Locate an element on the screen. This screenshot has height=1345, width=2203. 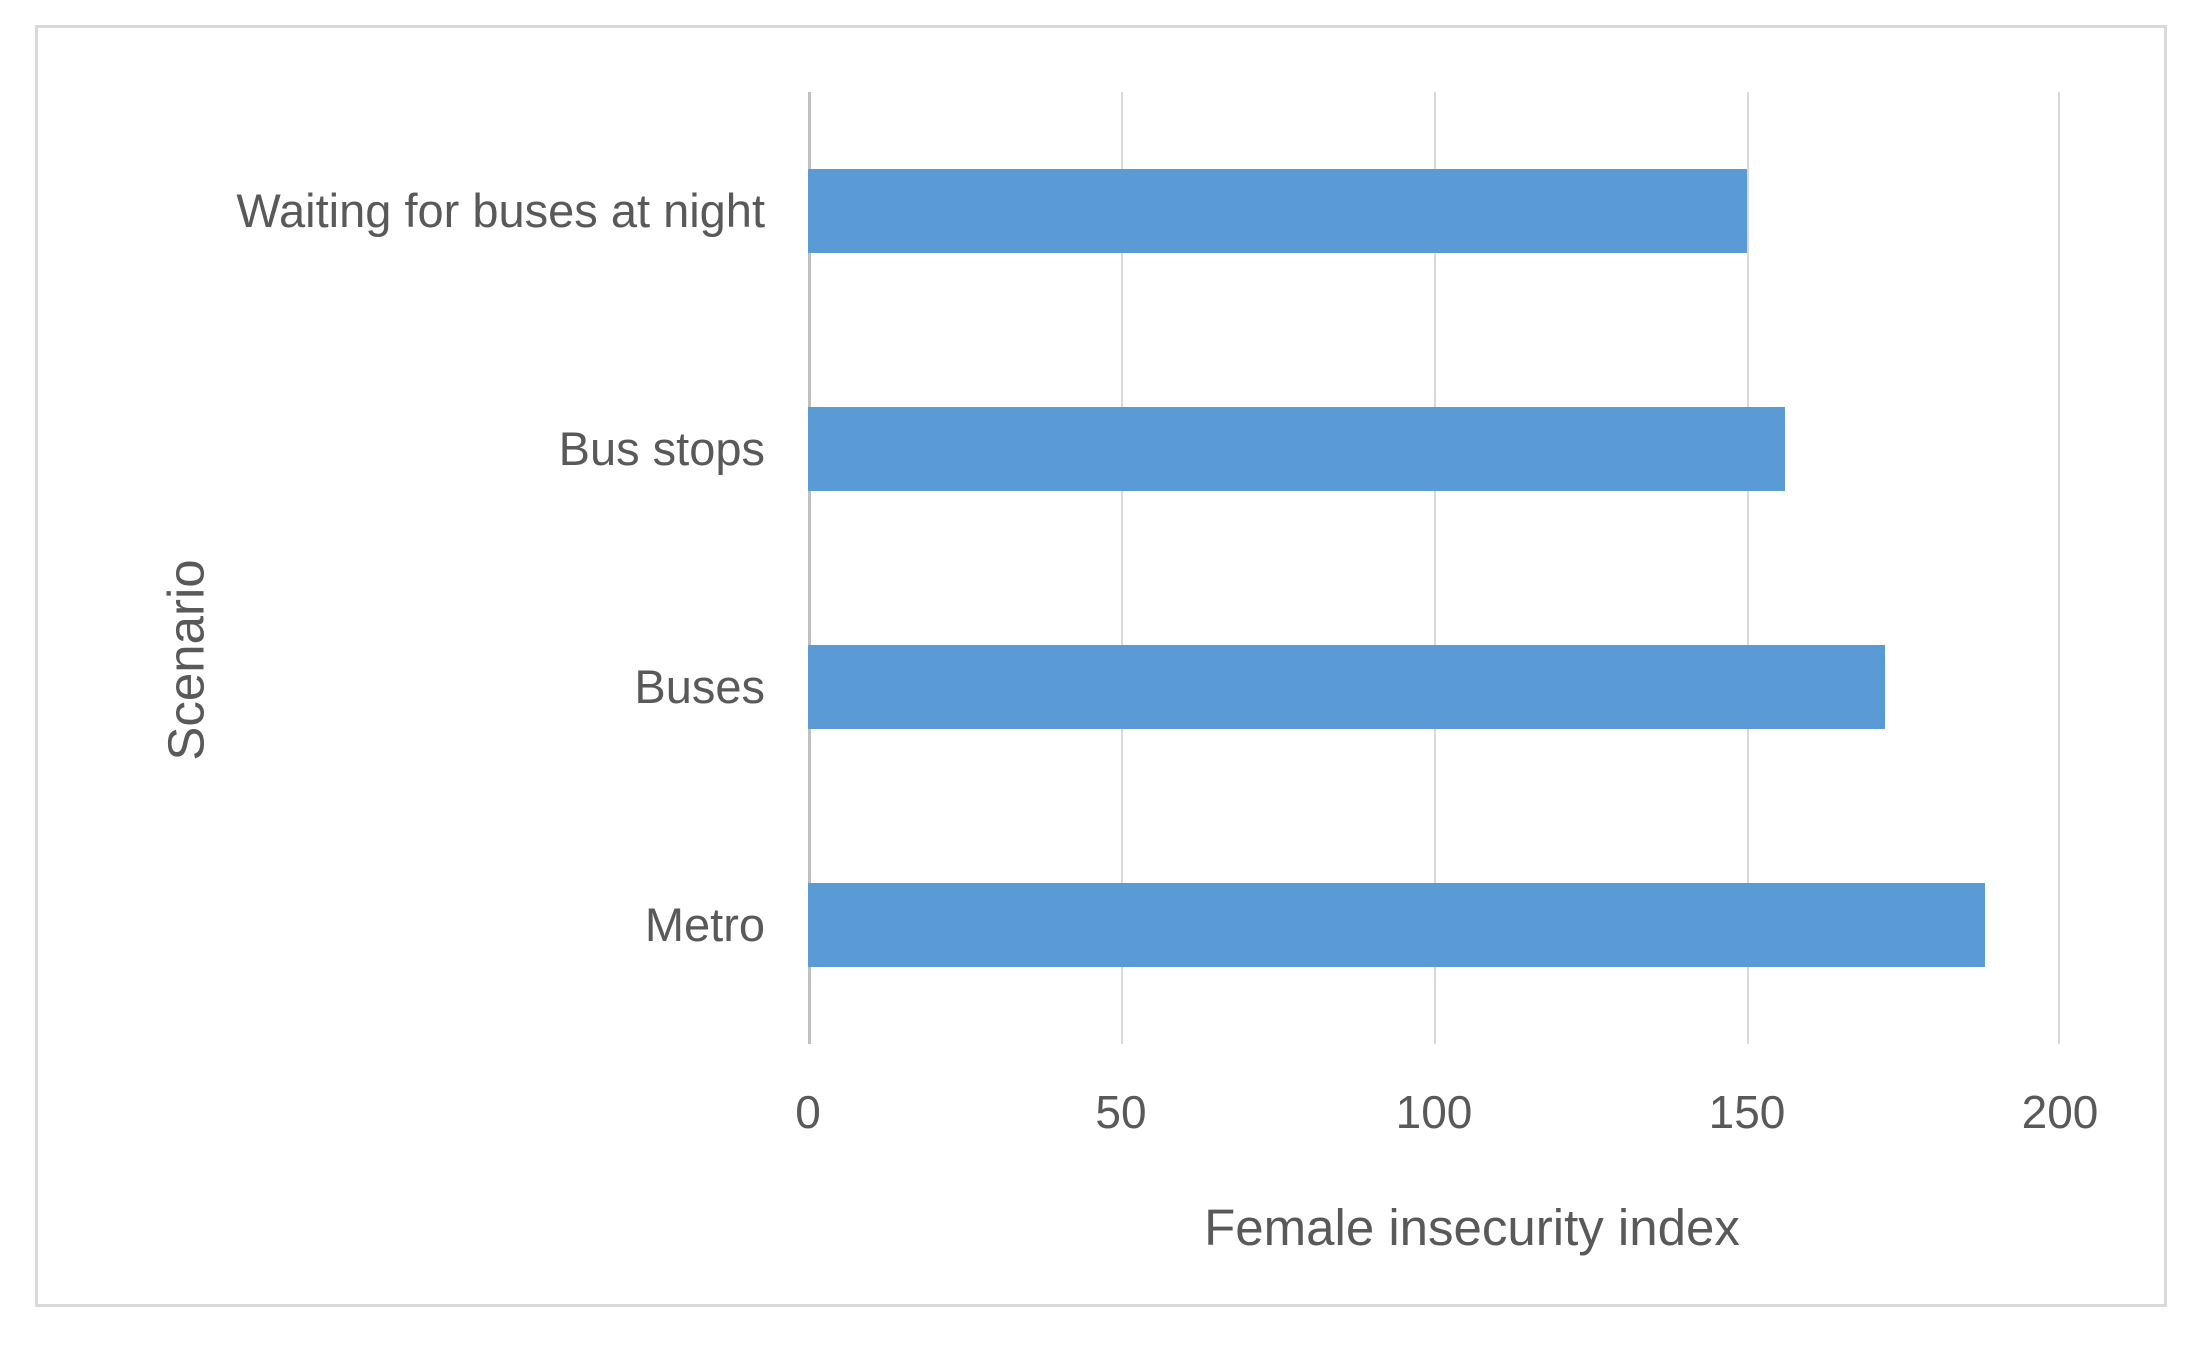
x-tick-label: 50 is located at coordinates (1121, 1112).